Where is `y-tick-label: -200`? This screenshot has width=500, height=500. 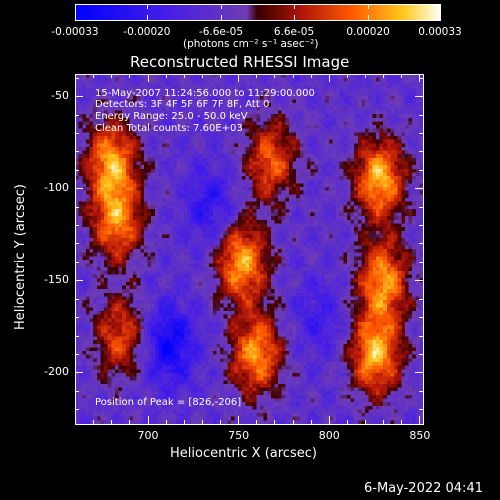
y-tick-label: -200 is located at coordinates (56, 372).